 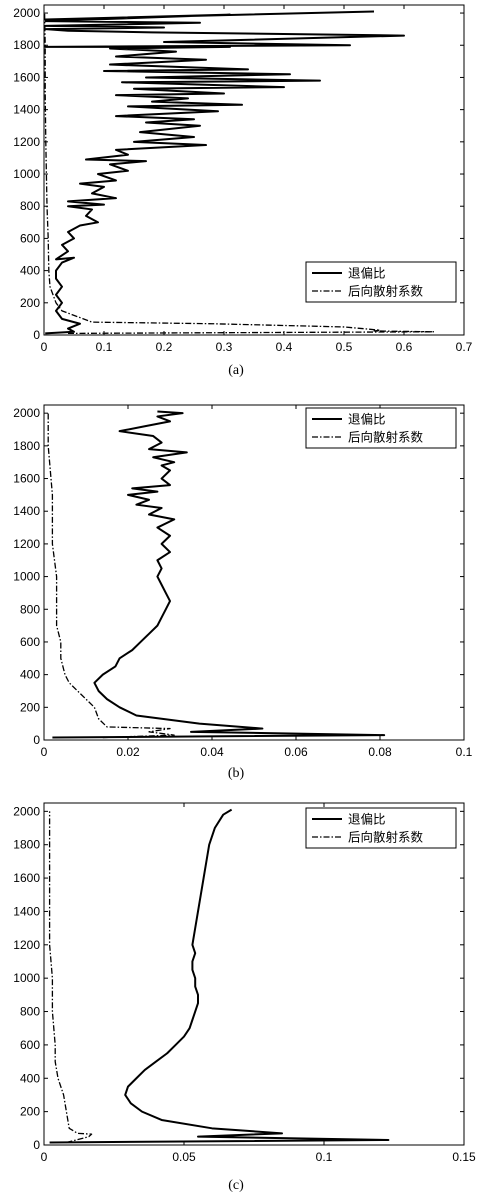 I want to click on x-tick-label: 0.04, so click(x=212, y=752).